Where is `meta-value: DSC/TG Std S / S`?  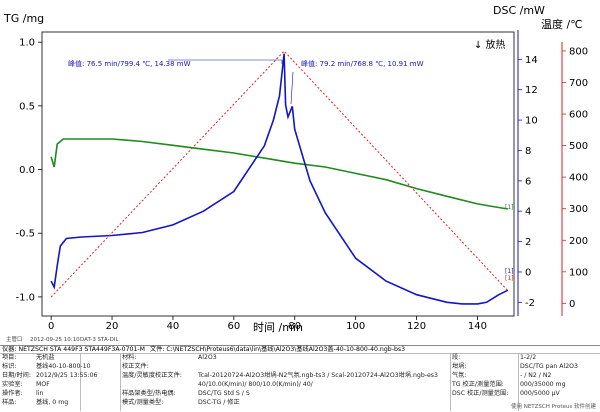
meta-value: DSC/TG Std S / S is located at coordinates (224, 393).